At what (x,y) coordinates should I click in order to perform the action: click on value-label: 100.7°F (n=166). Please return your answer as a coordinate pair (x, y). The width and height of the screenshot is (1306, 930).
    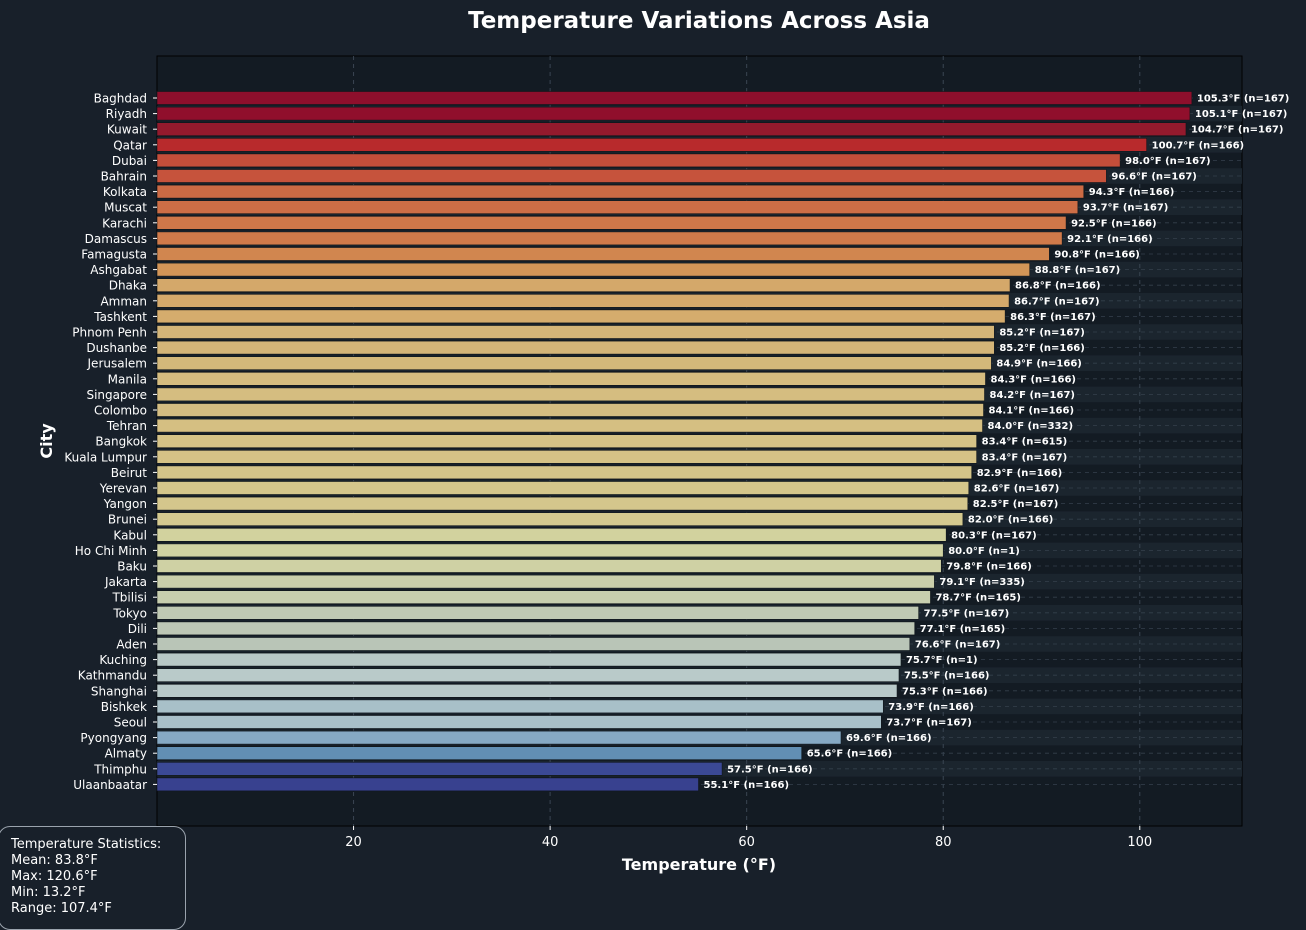
    Looking at the image, I should click on (1198, 145).